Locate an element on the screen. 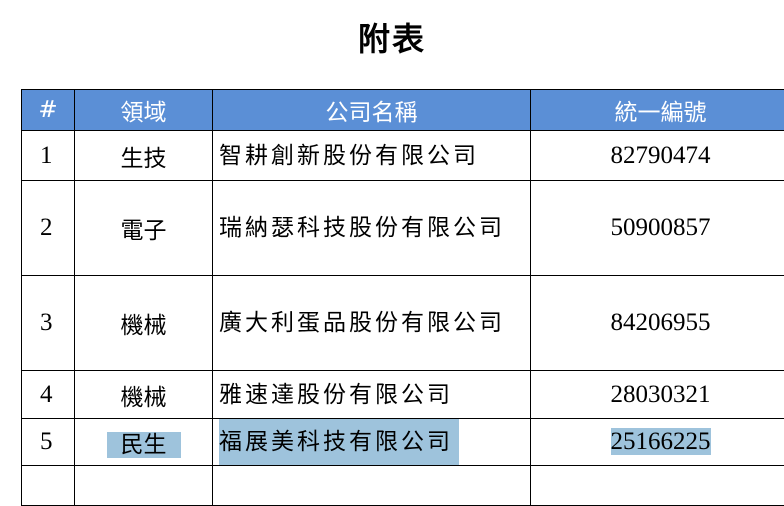 The image size is (784, 506). row-id: 82790474 is located at coordinates (657, 156).